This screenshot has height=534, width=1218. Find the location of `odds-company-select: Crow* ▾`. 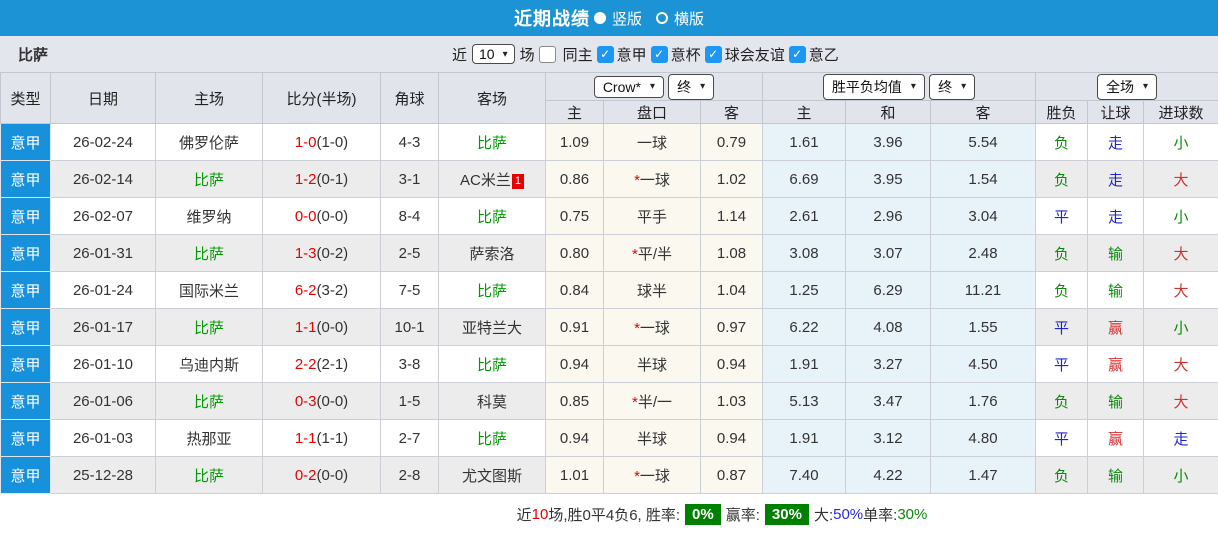

odds-company-select: Crow* ▾ is located at coordinates (628, 86).